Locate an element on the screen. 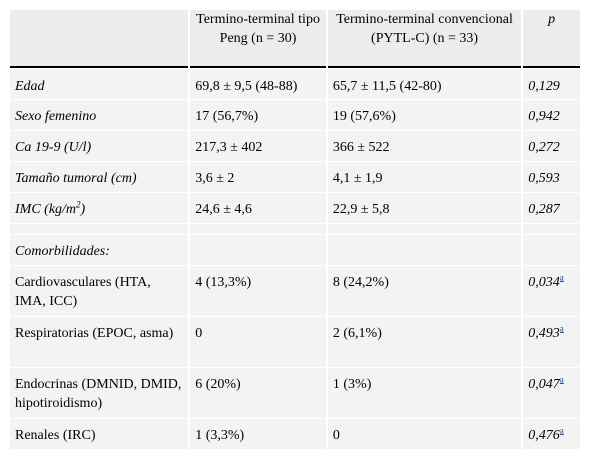  table-row: IMC (kg/m2) 24,6 ± 4,6 22,9 ± 5,8 0,287 is located at coordinates (295, 207).